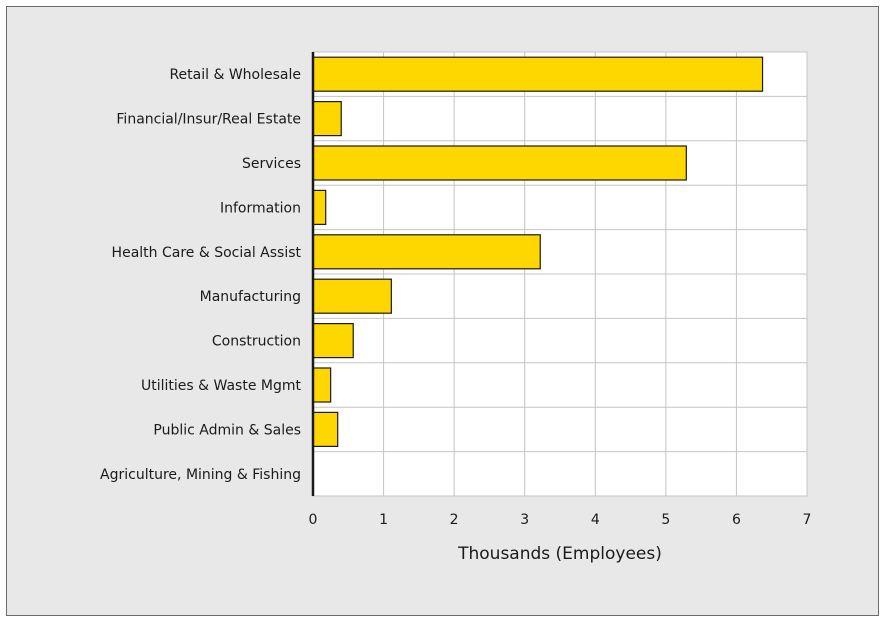  What do you see at coordinates (595, 520) in the screenshot?
I see `x-tick-label: 4` at bounding box center [595, 520].